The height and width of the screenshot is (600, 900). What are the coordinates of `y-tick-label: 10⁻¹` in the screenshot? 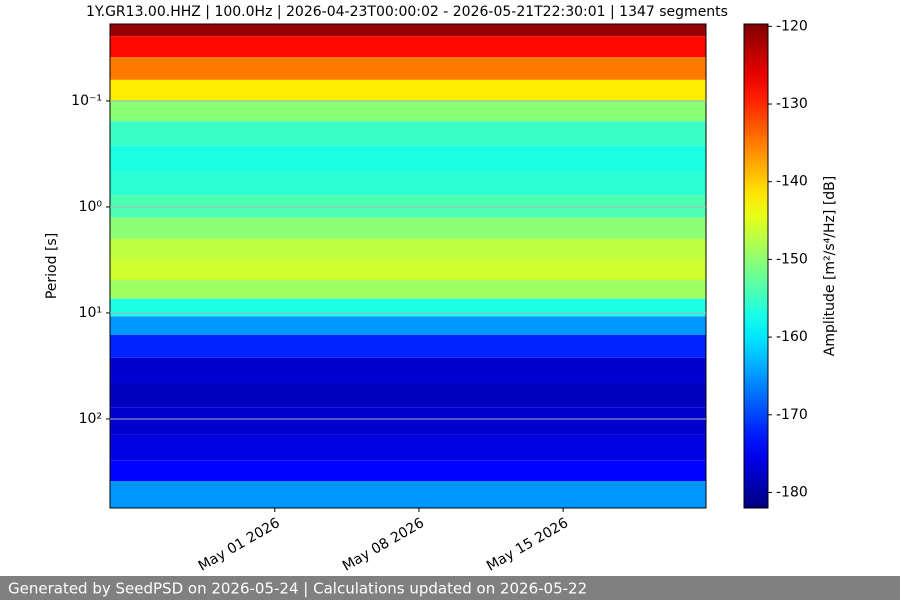 It's located at (86, 101).